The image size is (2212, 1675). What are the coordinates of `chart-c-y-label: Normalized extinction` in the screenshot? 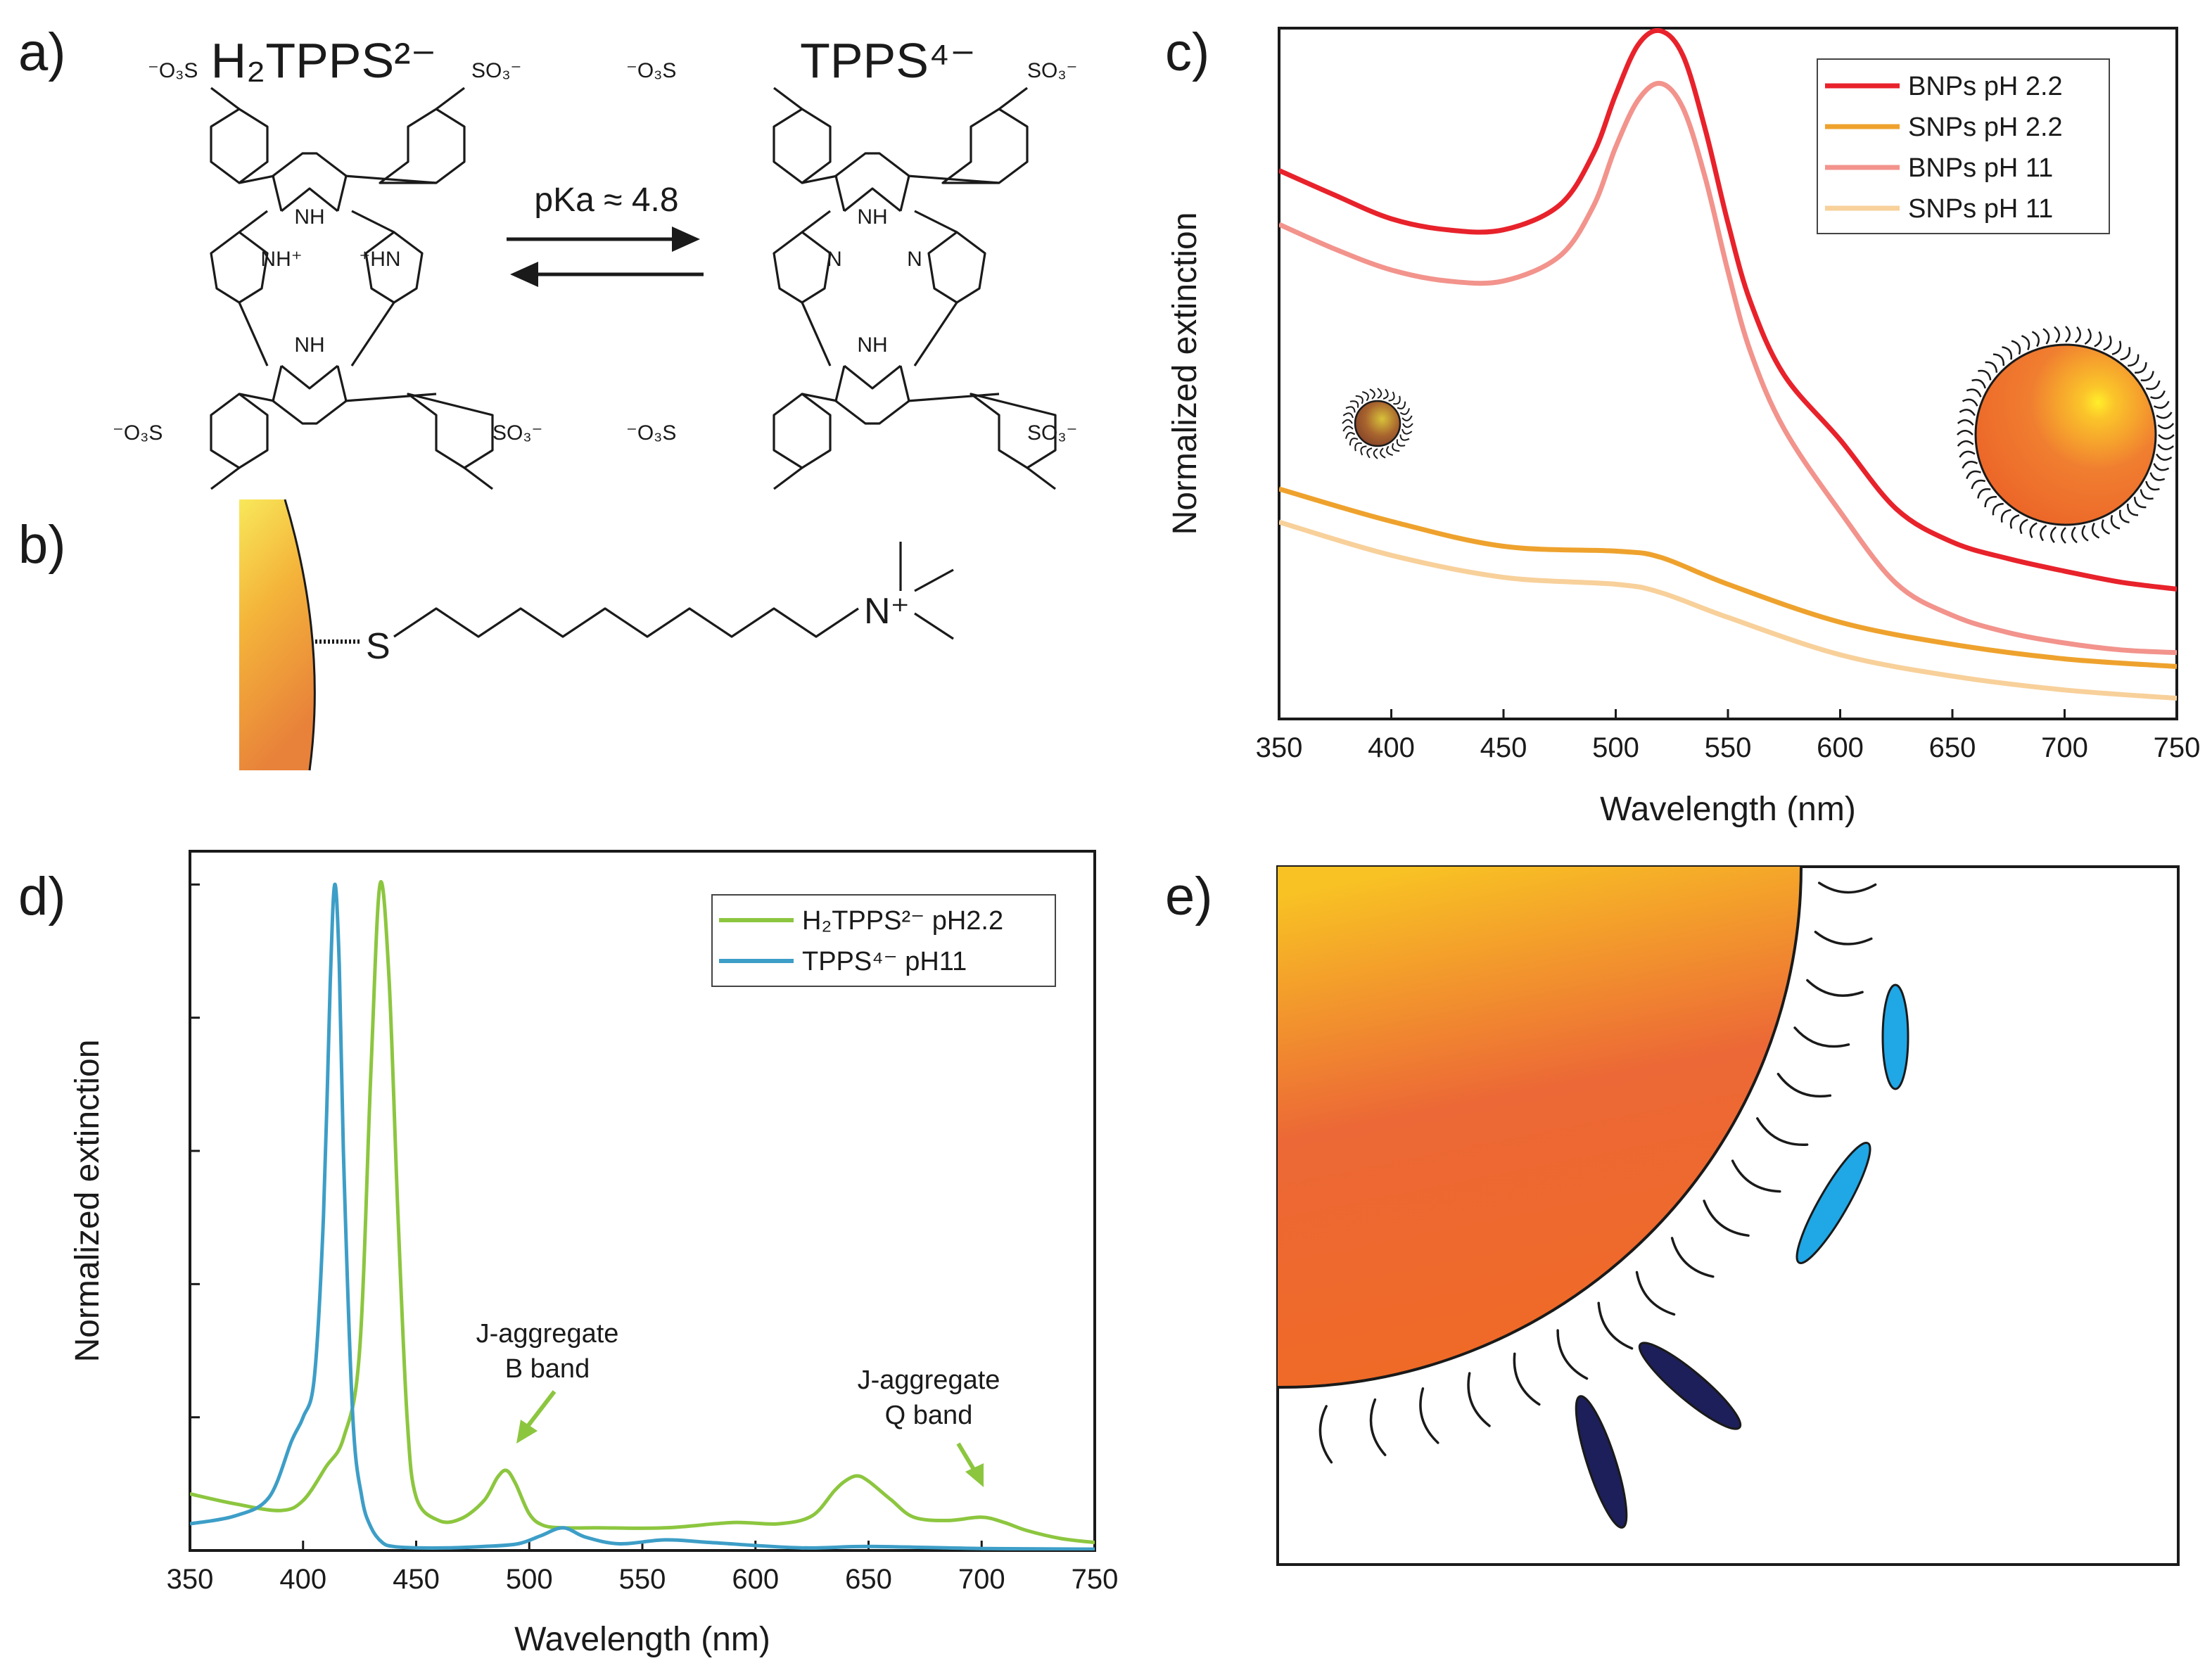 It's located at (1185, 374).